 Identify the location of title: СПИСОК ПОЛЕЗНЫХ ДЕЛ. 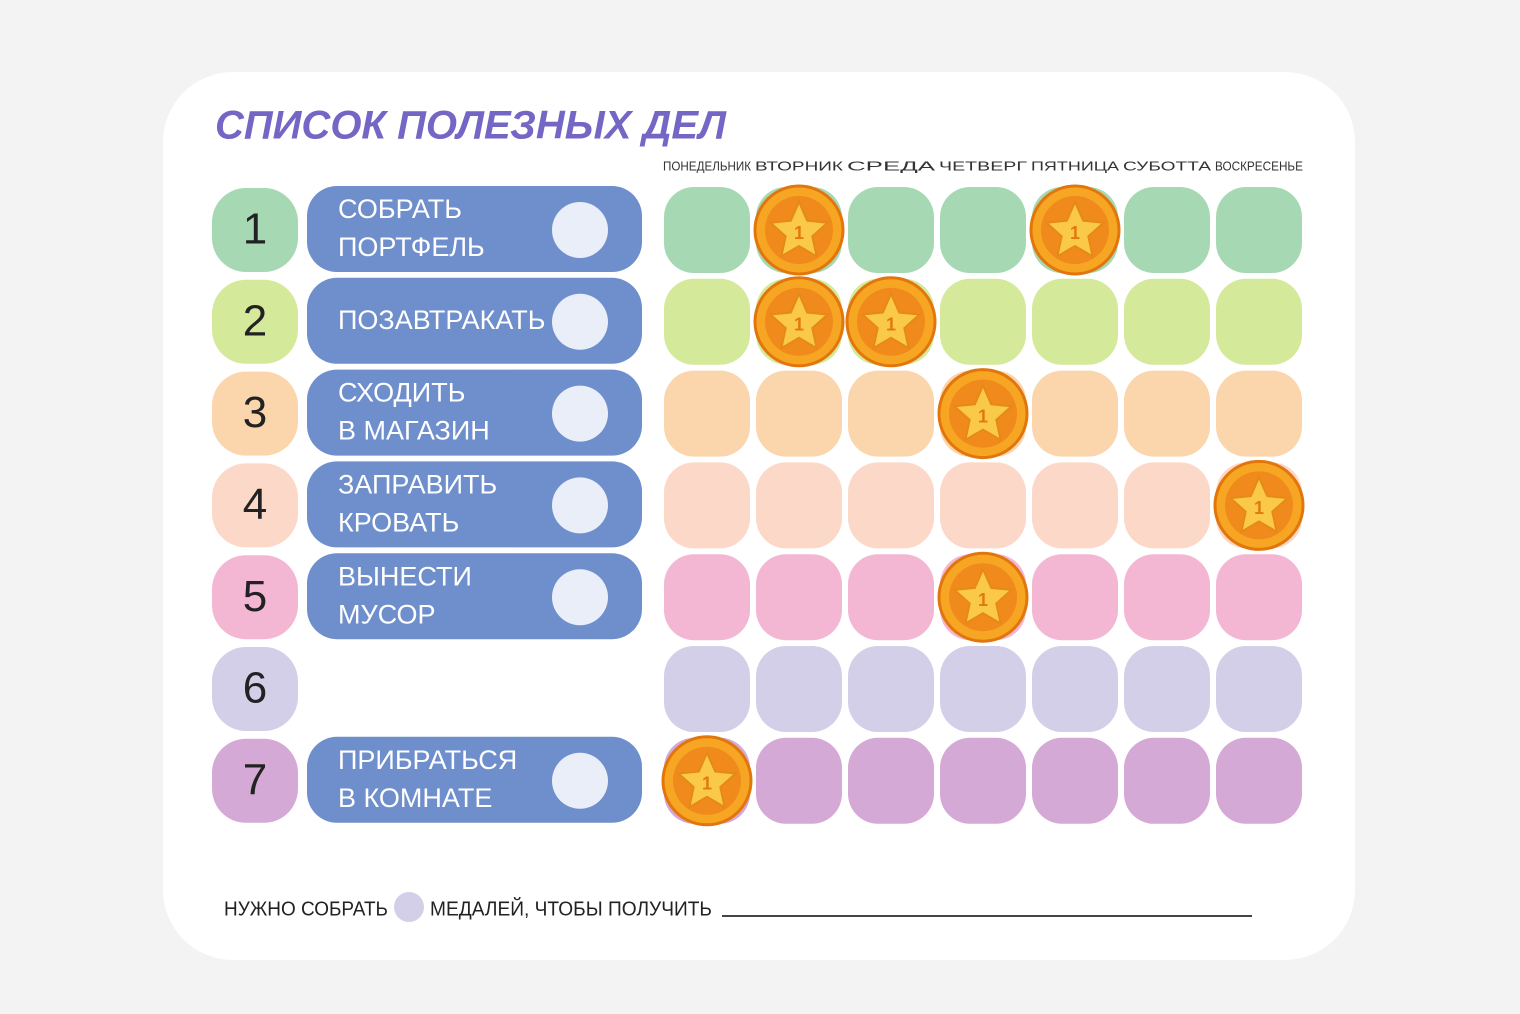
(471, 126).